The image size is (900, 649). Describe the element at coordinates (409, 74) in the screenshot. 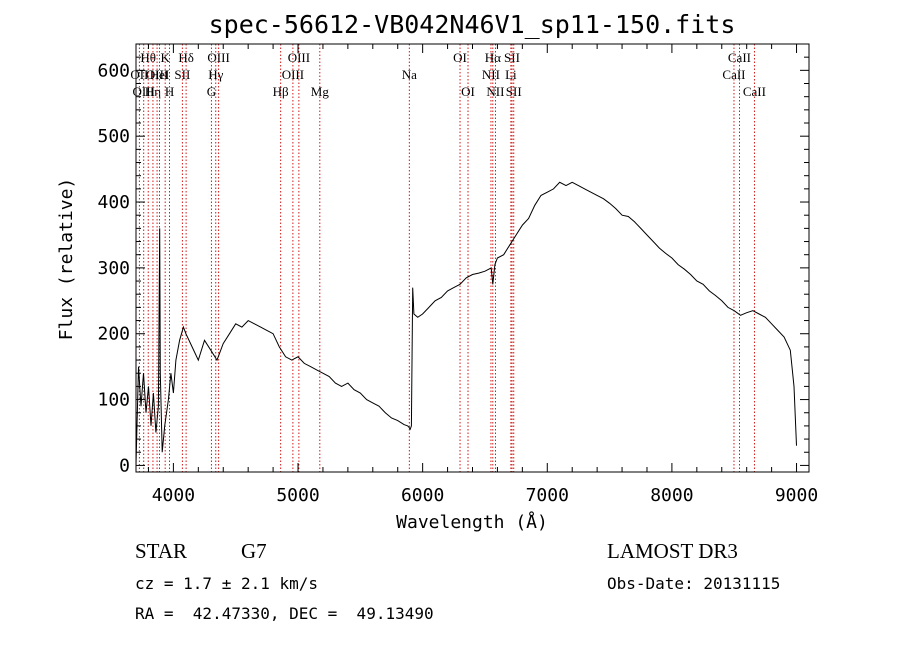

I see `line-marker-label: Na` at that location.